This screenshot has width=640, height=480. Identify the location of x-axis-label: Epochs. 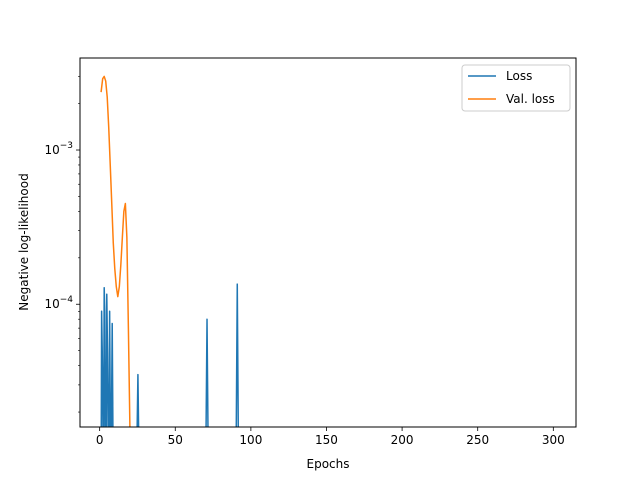
(328, 464).